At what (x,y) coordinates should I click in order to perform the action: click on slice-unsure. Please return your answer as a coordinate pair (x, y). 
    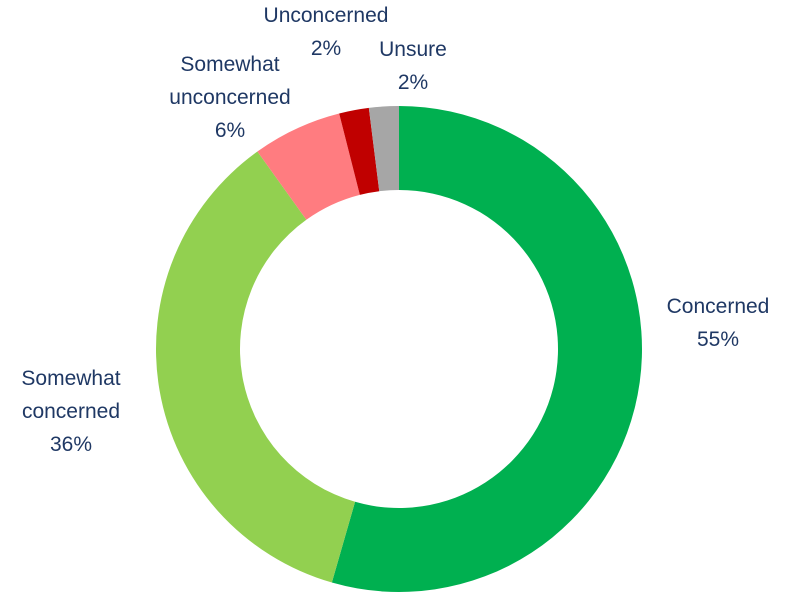
    Looking at the image, I should click on (383, 149).